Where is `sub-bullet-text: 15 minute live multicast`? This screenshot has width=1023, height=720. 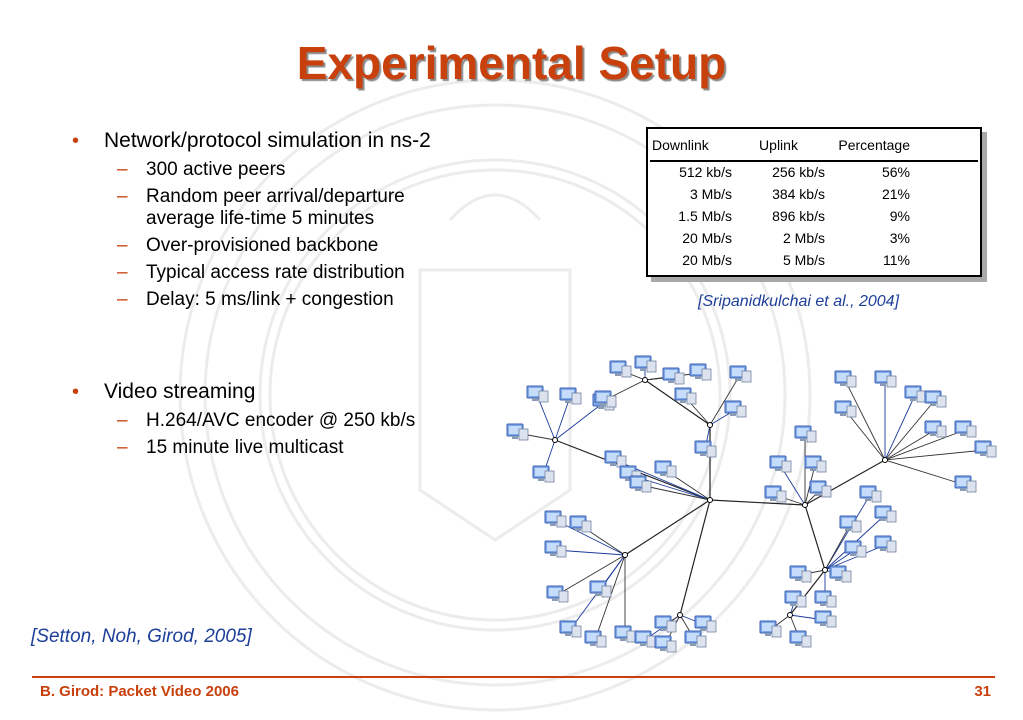
sub-bullet-text: 15 minute live multicast is located at coordinates (245, 447).